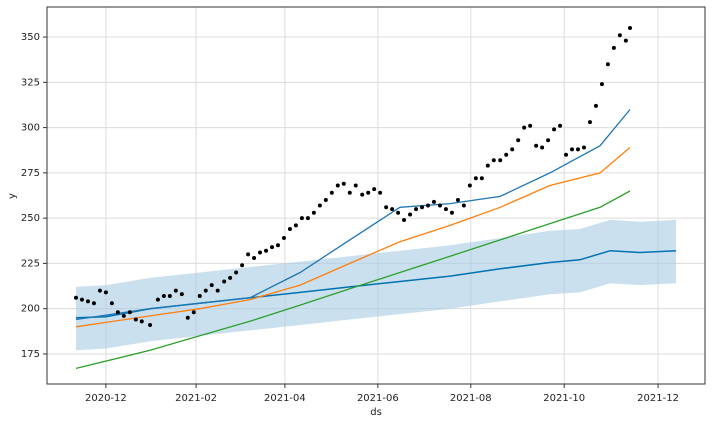 This screenshot has width=712, height=428. What do you see at coordinates (30, 173) in the screenshot?
I see `y-tick-label: 275` at bounding box center [30, 173].